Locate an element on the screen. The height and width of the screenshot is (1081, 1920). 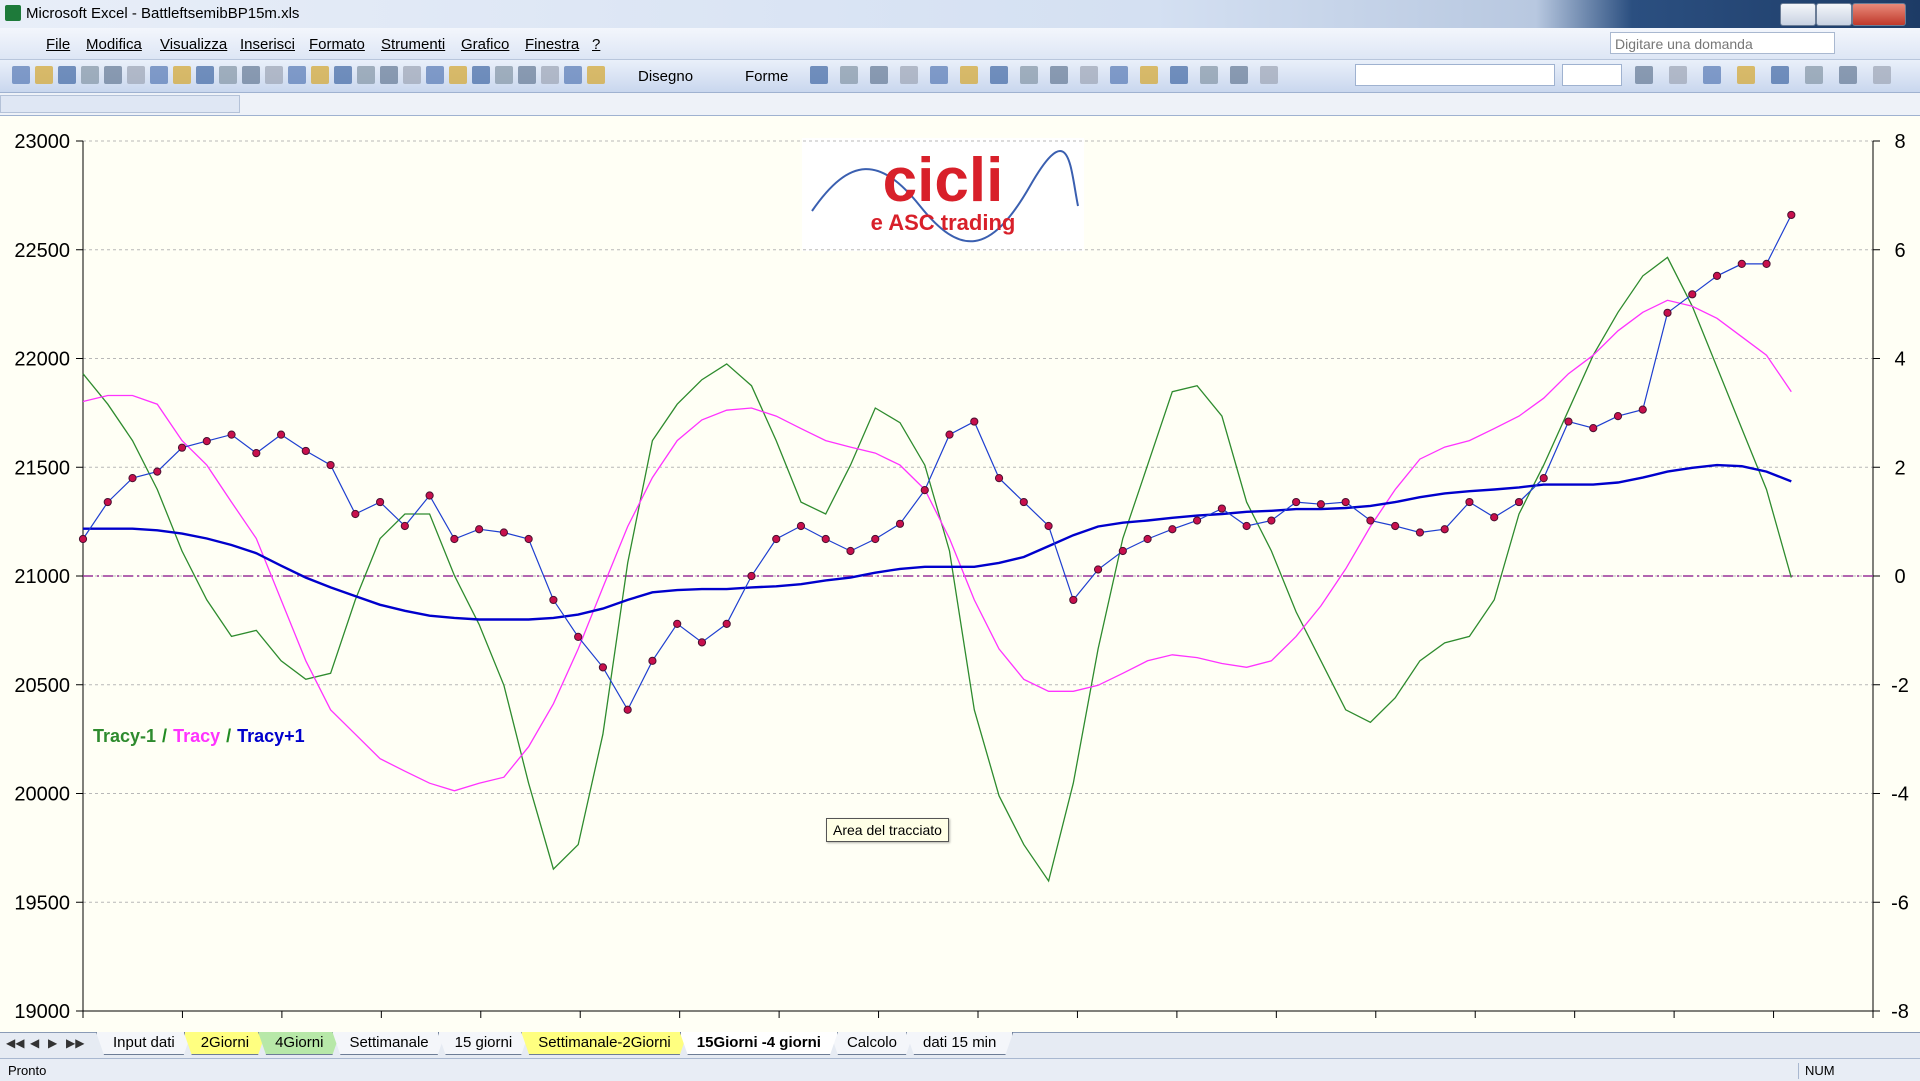
logo-subtitle: e ASC trading is located at coordinates (943, 222).